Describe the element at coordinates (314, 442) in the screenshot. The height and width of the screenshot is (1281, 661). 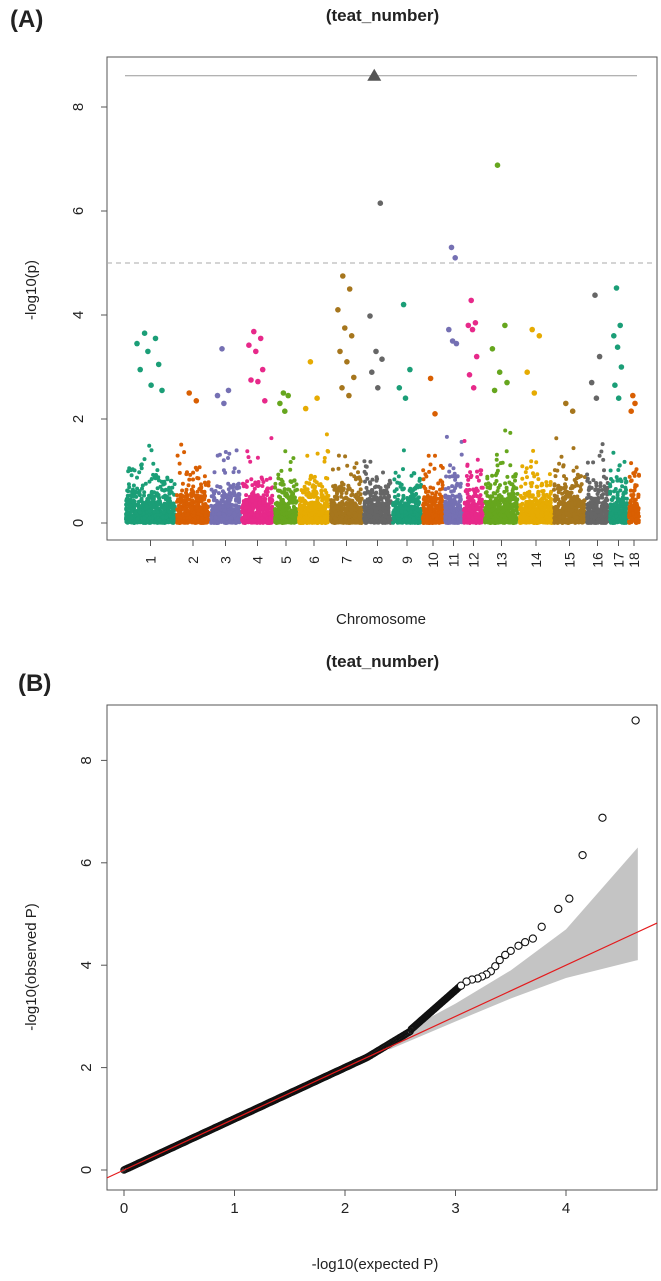
I see `chromosome-6-points` at that location.